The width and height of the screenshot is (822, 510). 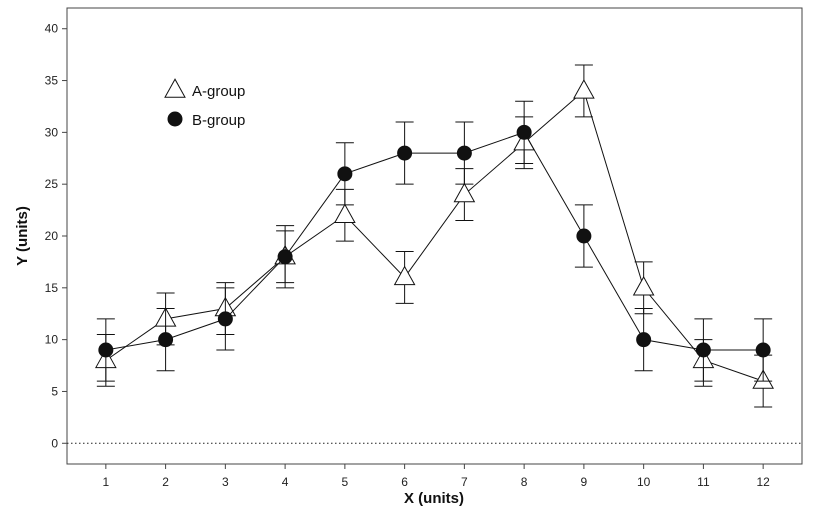 I want to click on y-tick-label: 25, so click(x=52, y=184).